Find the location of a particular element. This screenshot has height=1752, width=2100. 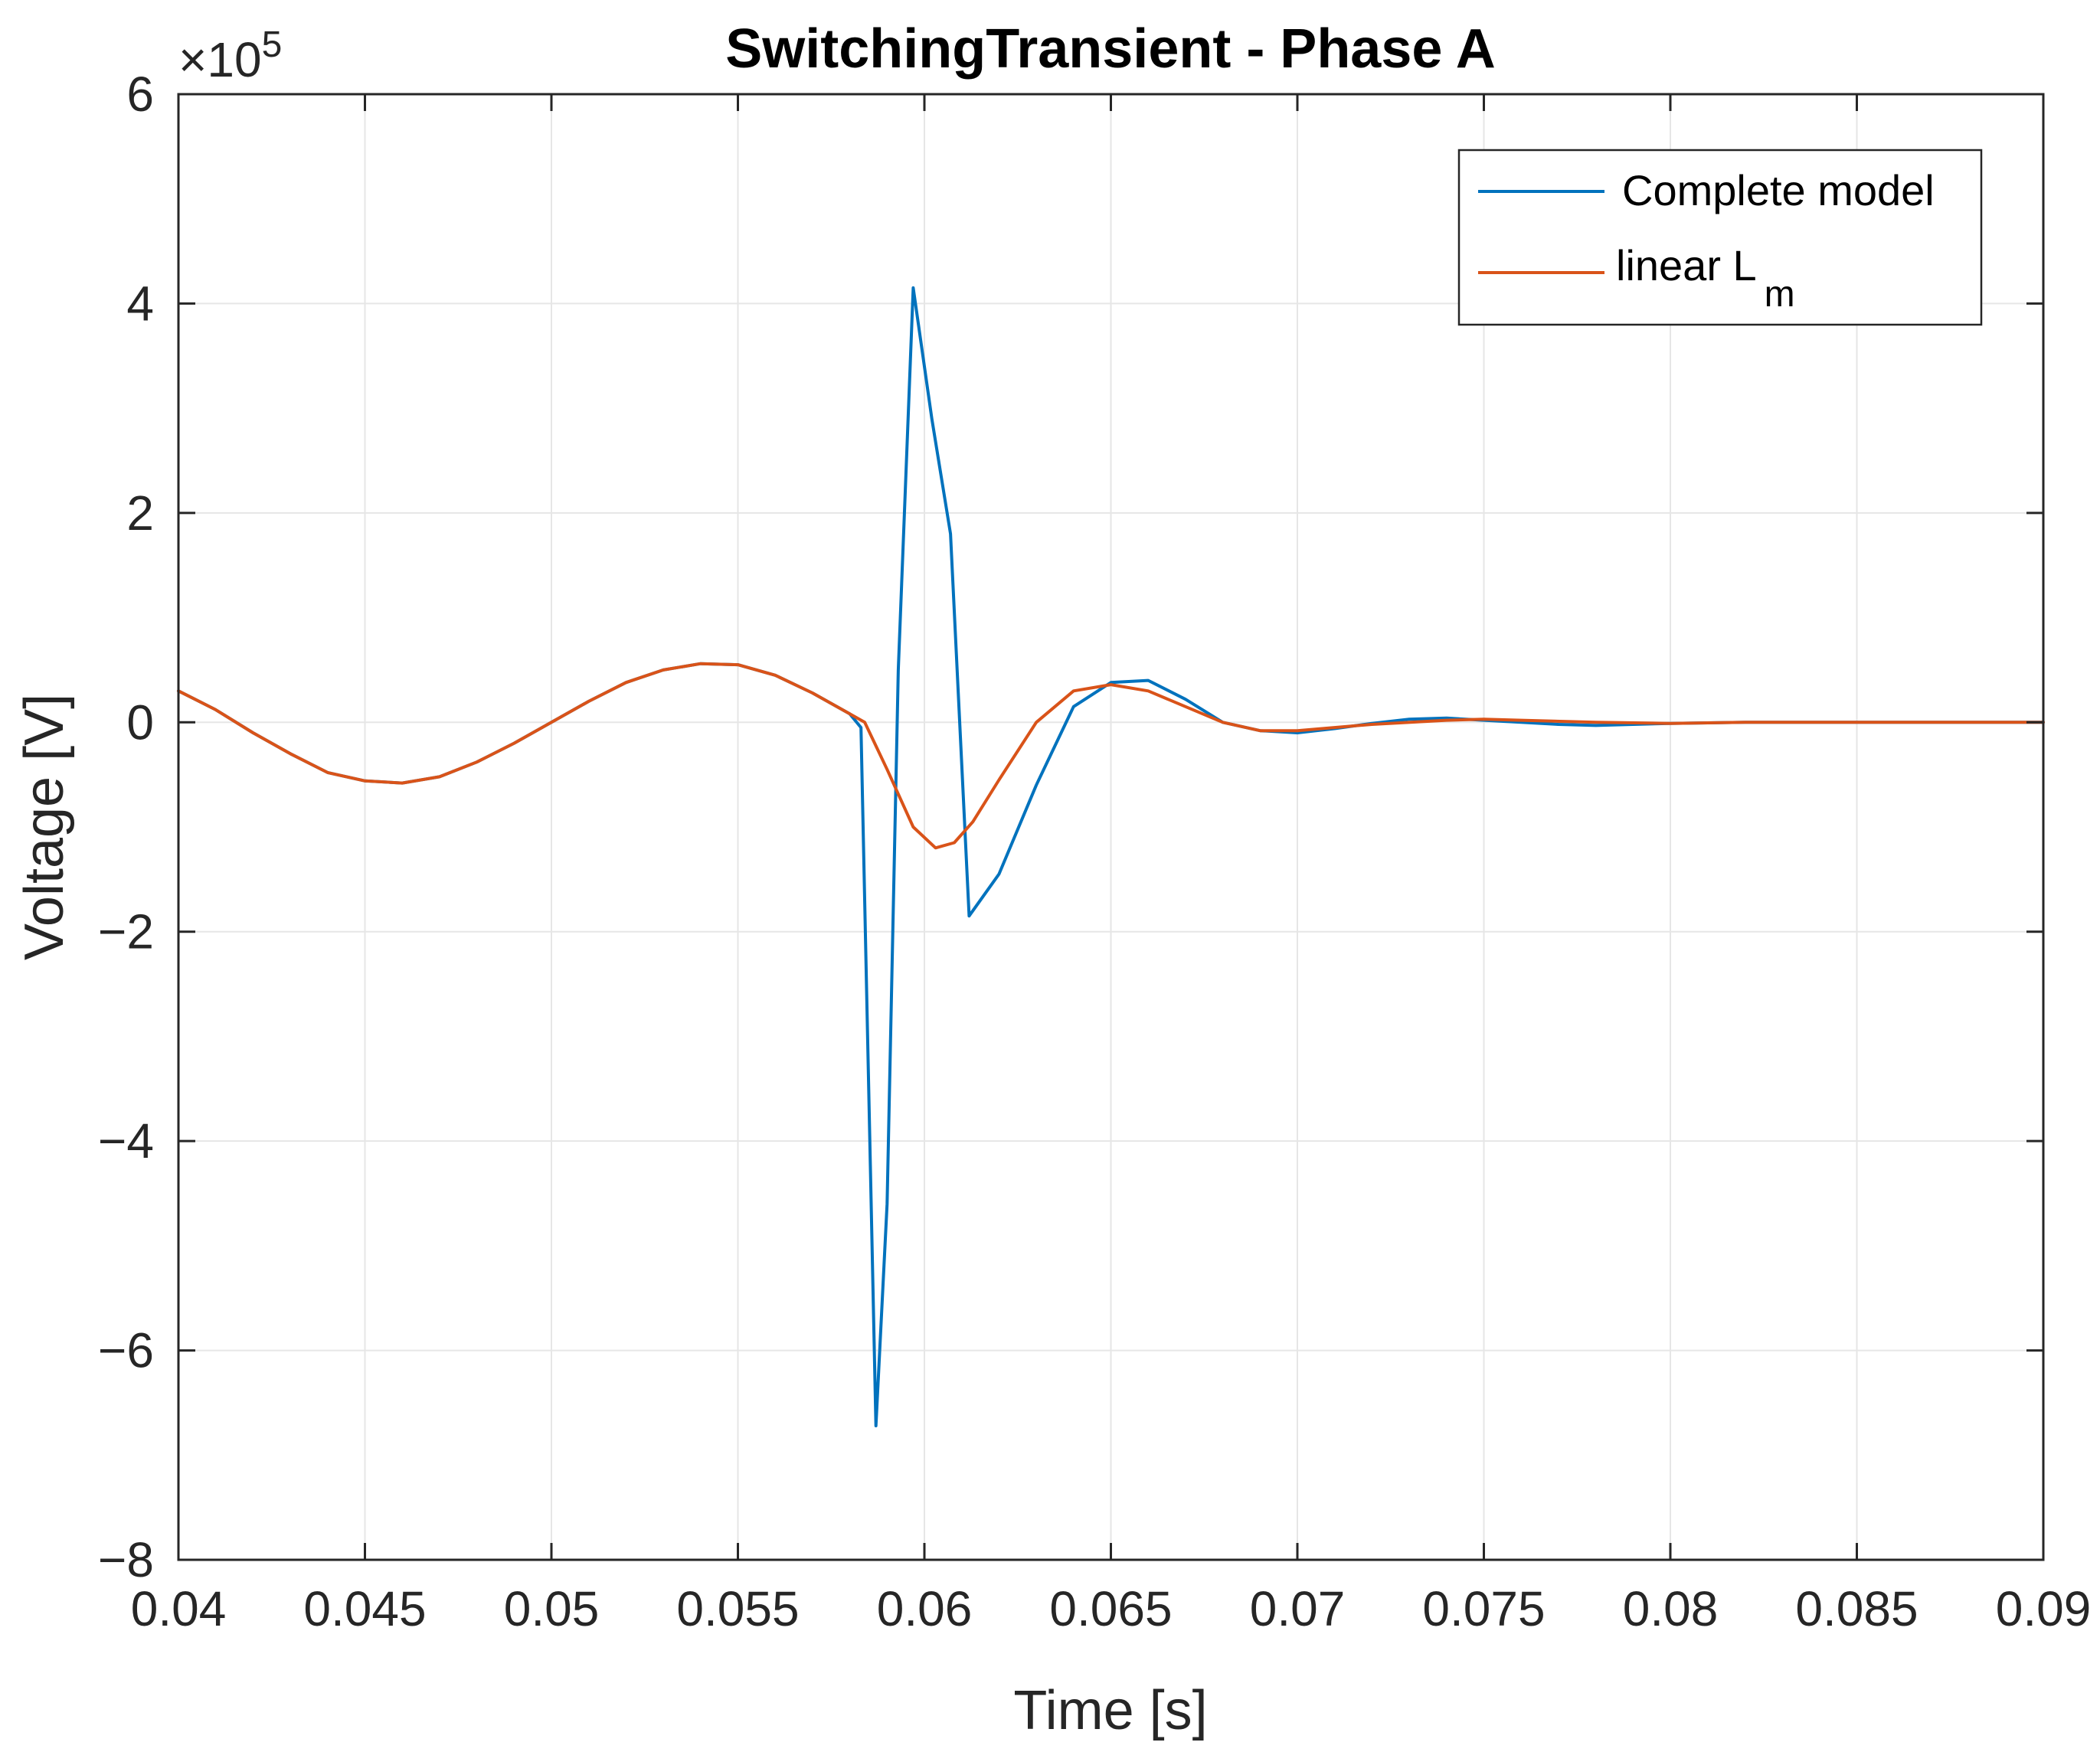

y-tick-label: 4 is located at coordinates (140, 303).